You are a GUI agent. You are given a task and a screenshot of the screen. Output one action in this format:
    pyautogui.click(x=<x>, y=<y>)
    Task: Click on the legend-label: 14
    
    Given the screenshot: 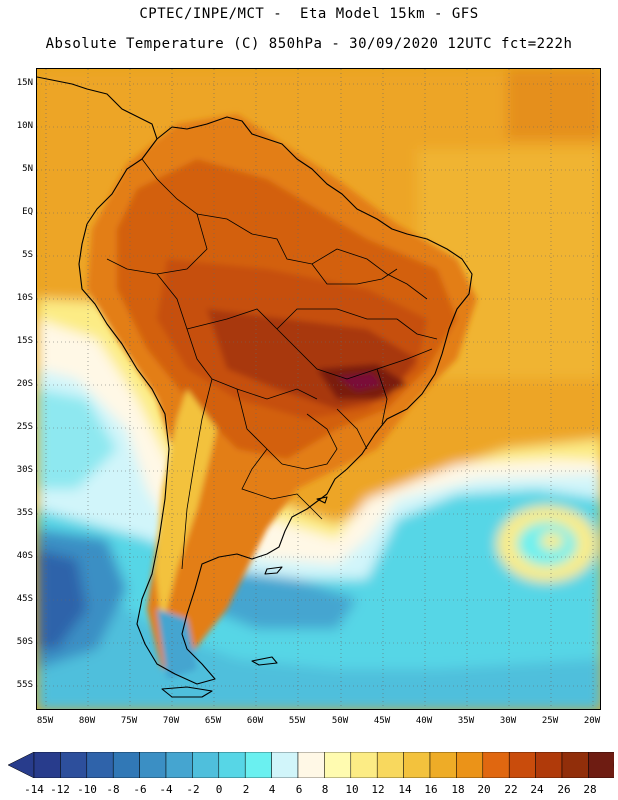 What is the action you would take?
    pyautogui.click(x=405, y=789)
    